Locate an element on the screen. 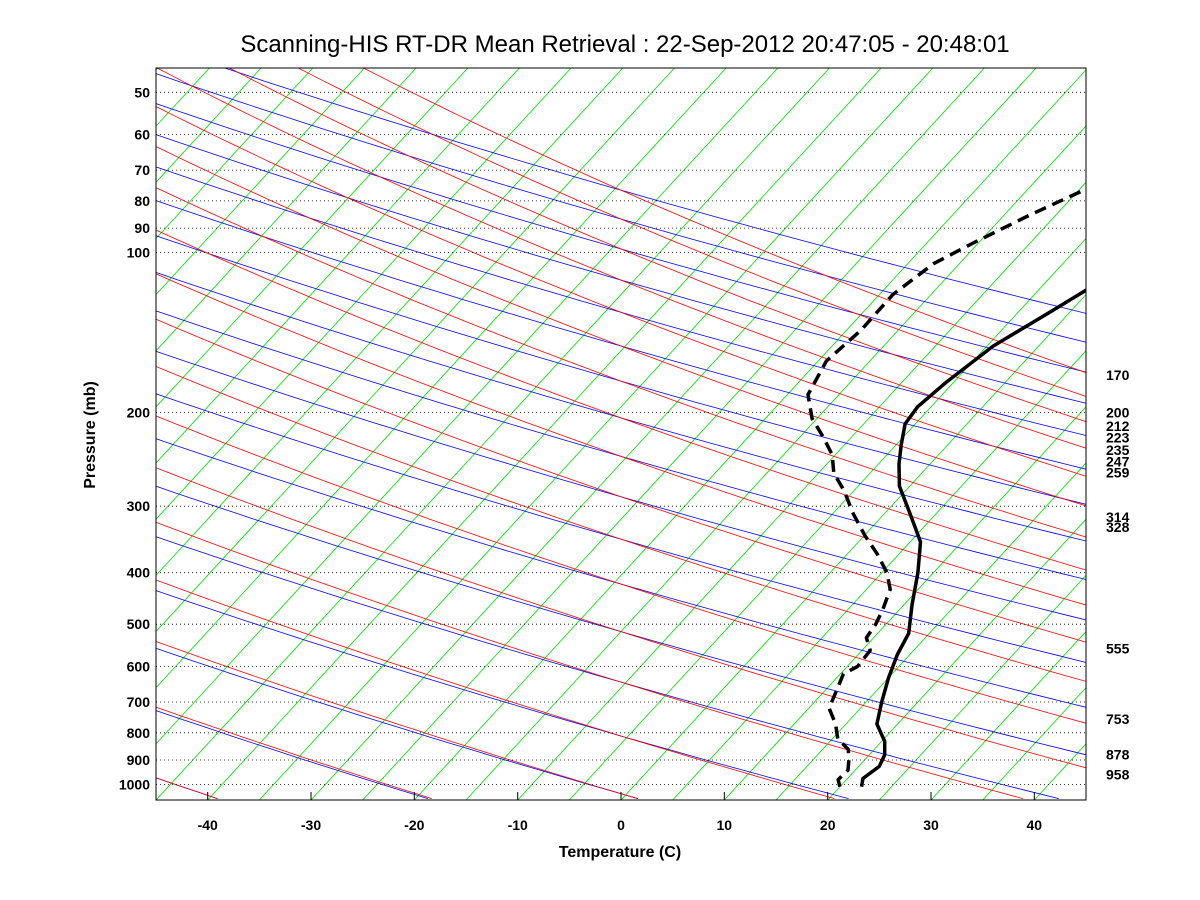 This screenshot has width=1200, height=900. x-tick-label: 40 is located at coordinates (1035, 825).